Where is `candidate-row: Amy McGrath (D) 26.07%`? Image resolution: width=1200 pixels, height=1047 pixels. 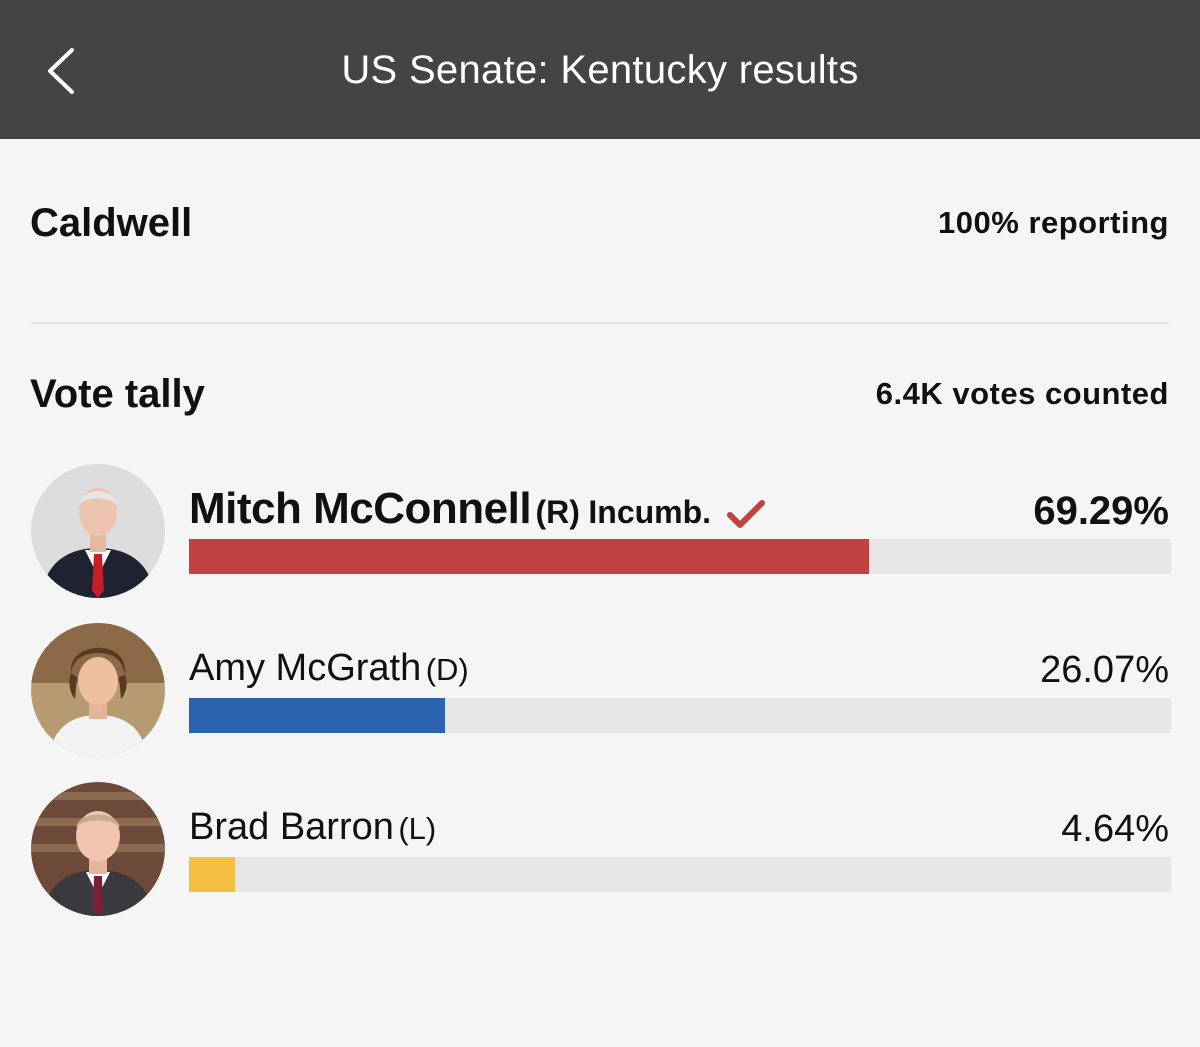
candidate-row: Amy McGrath (D) 26.07% is located at coordinates (600, 693).